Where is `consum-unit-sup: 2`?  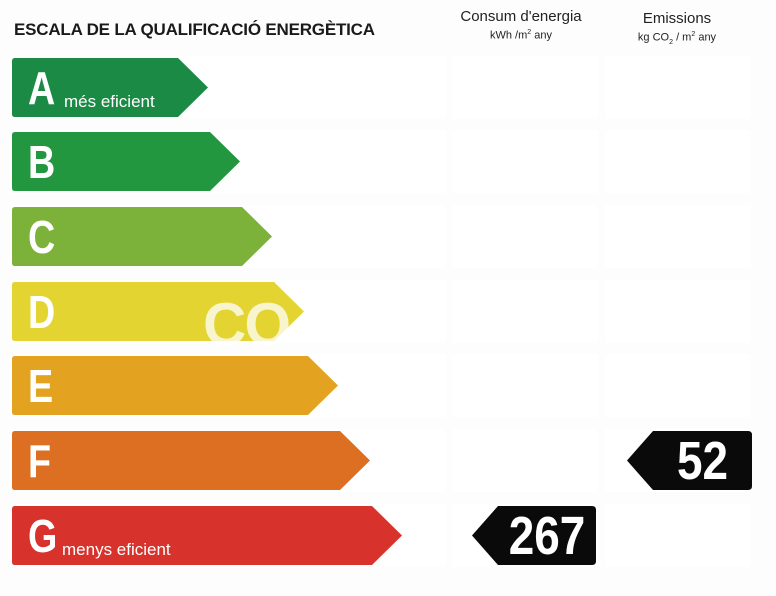 consum-unit-sup: 2 is located at coordinates (529, 32).